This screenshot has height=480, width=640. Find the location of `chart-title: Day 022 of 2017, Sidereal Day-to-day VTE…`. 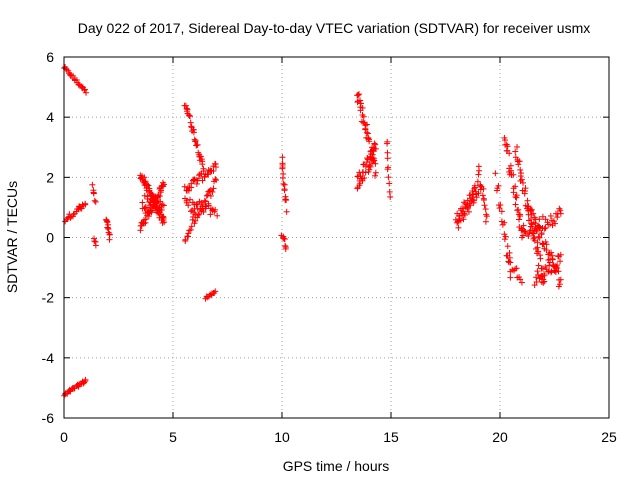

chart-title: Day 022 of 2017, Sidereal Day-to-day VTE… is located at coordinates (334, 28).